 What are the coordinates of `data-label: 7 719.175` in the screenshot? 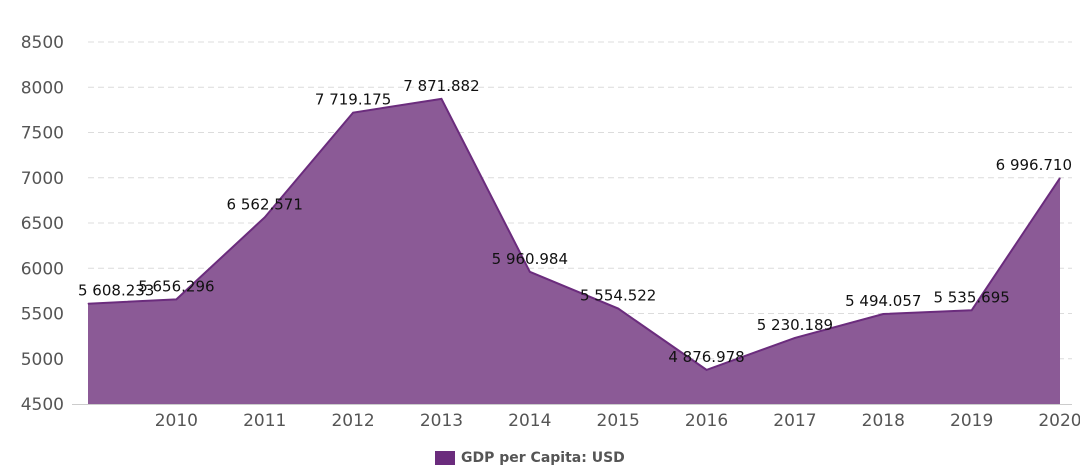 It's located at (353, 100).